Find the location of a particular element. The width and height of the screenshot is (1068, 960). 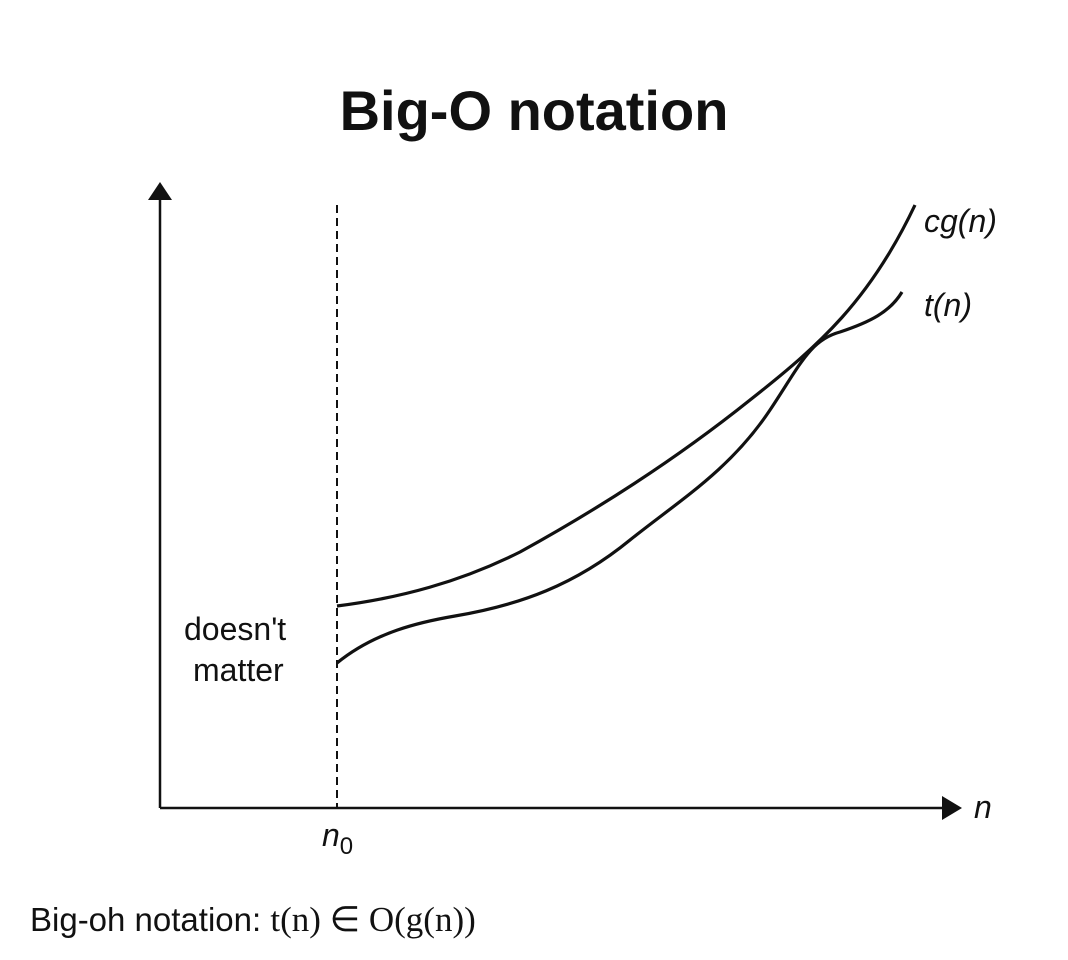

page-title: Big-O notation is located at coordinates (534, 110).